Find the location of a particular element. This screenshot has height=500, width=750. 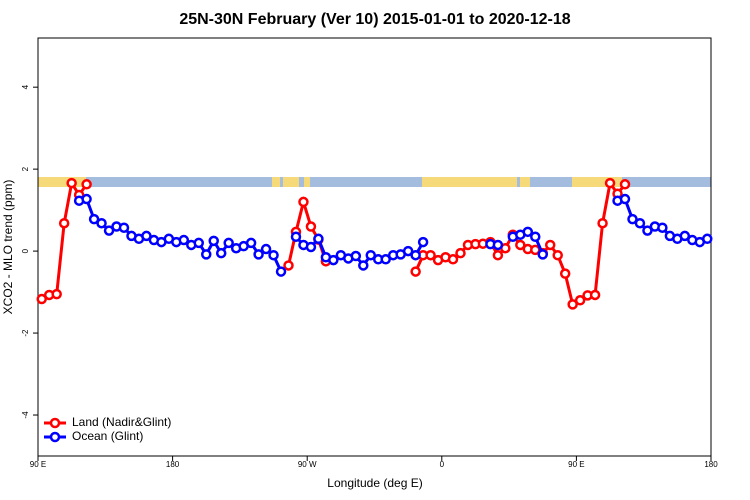

y-tick-label: -2 is located at coordinates (25, 333).